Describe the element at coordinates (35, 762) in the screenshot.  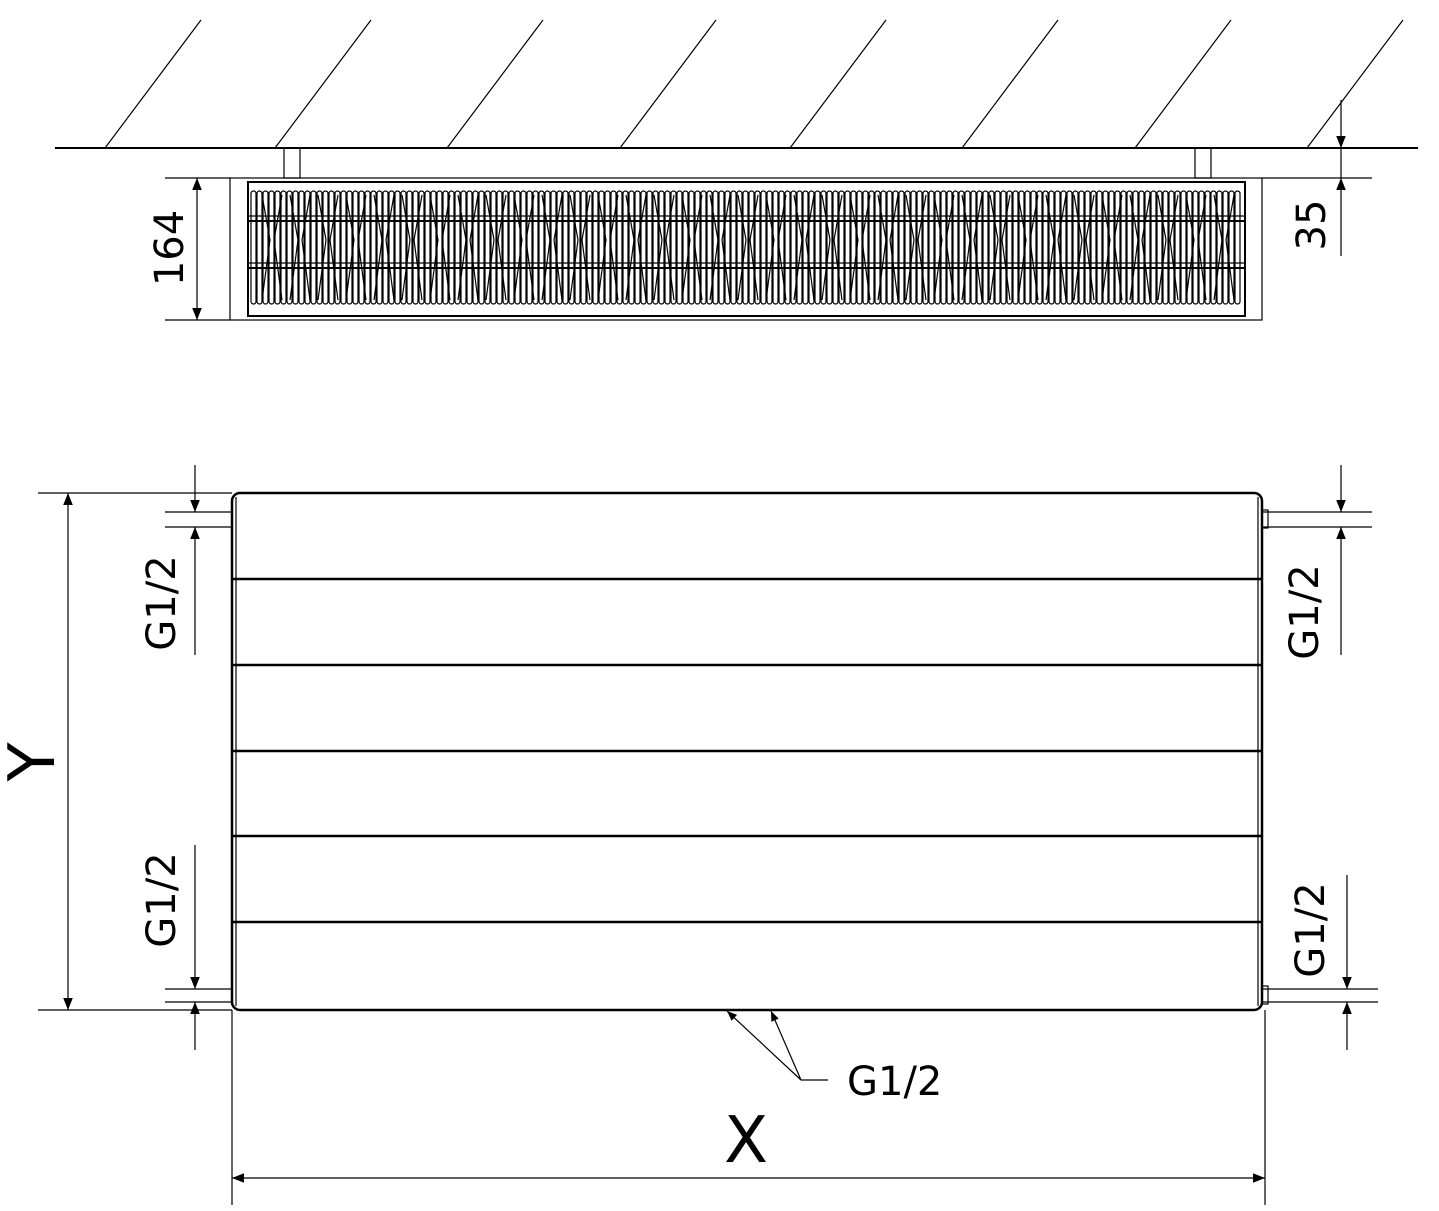
I see `height-label: Y` at that location.